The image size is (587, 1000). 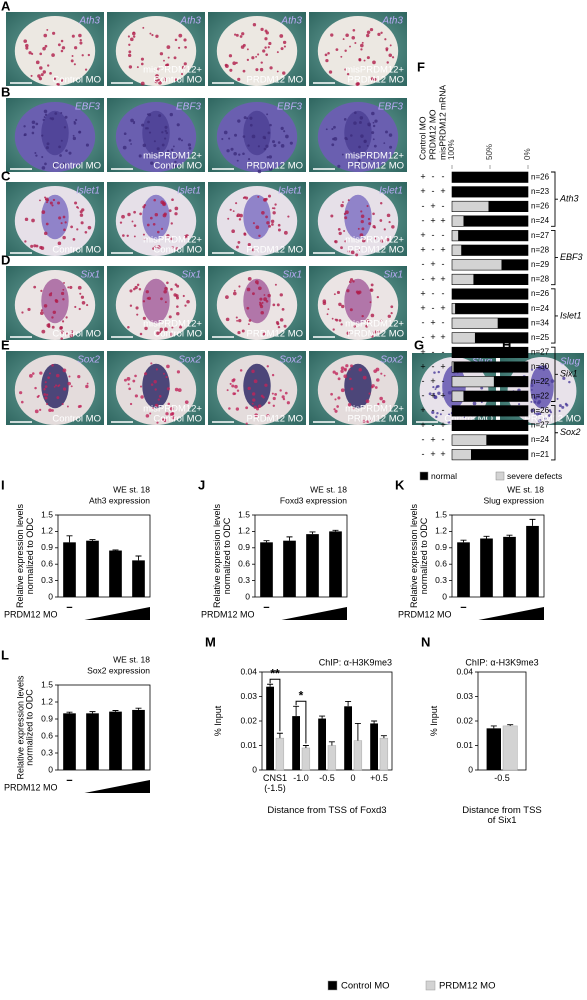 What do you see at coordinates (115, 573) in the screenshot?
I see `bar` at bounding box center [115, 573].